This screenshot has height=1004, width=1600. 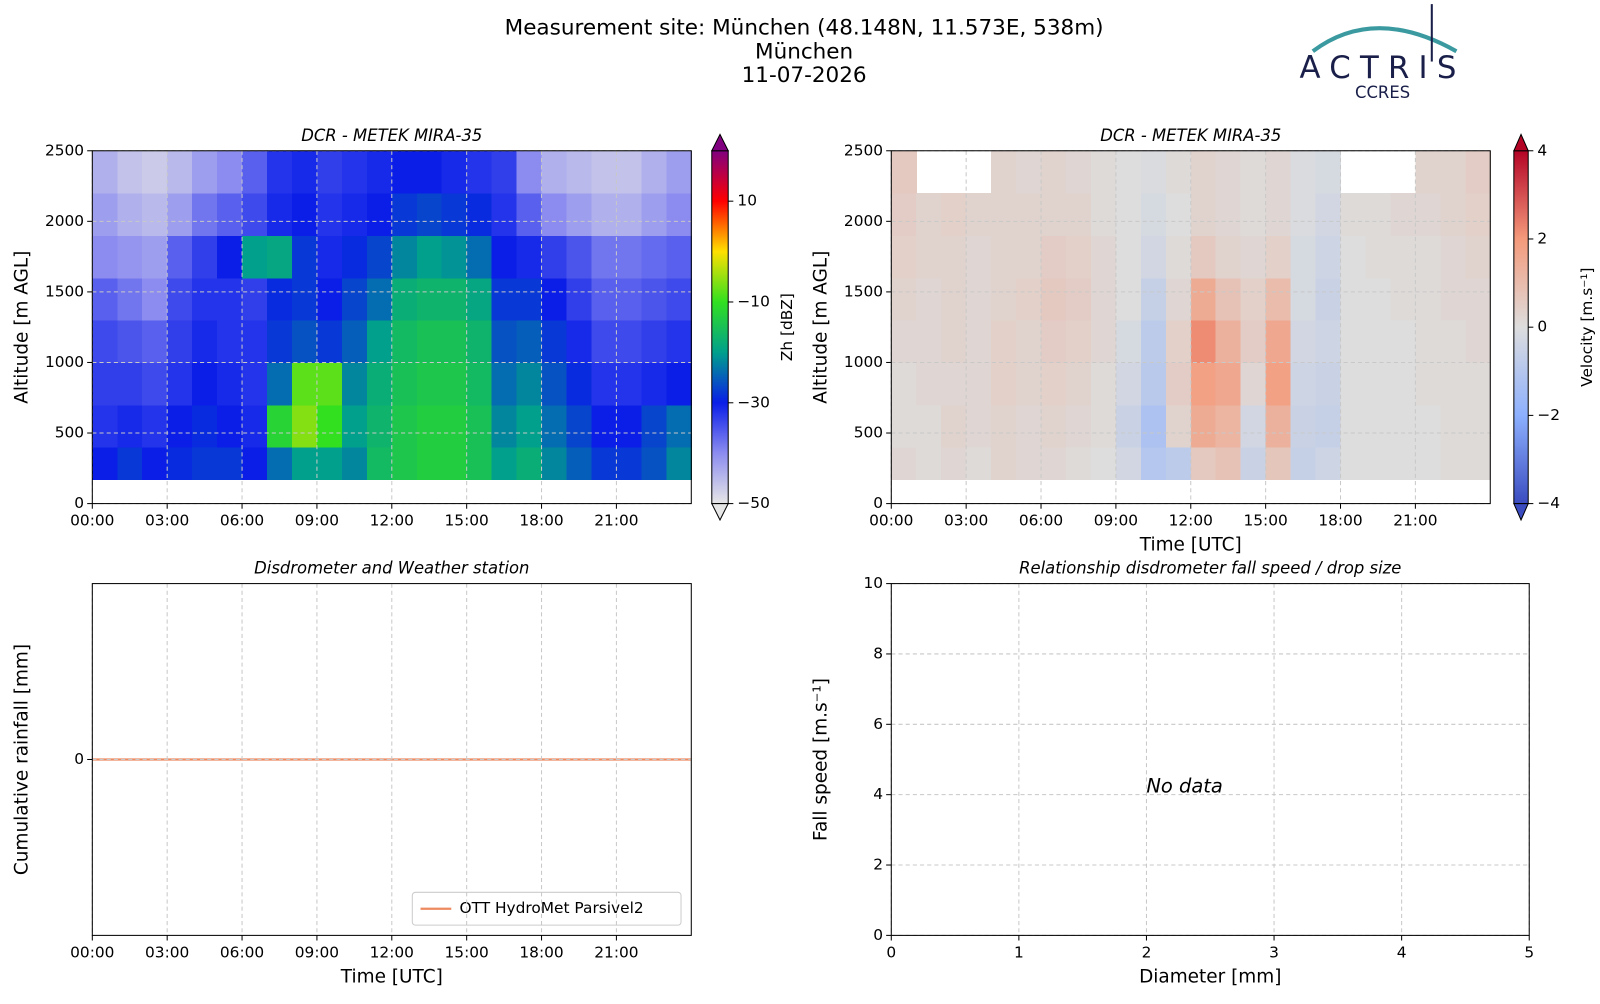 I want to click on legend-box, so click(x=546, y=908).